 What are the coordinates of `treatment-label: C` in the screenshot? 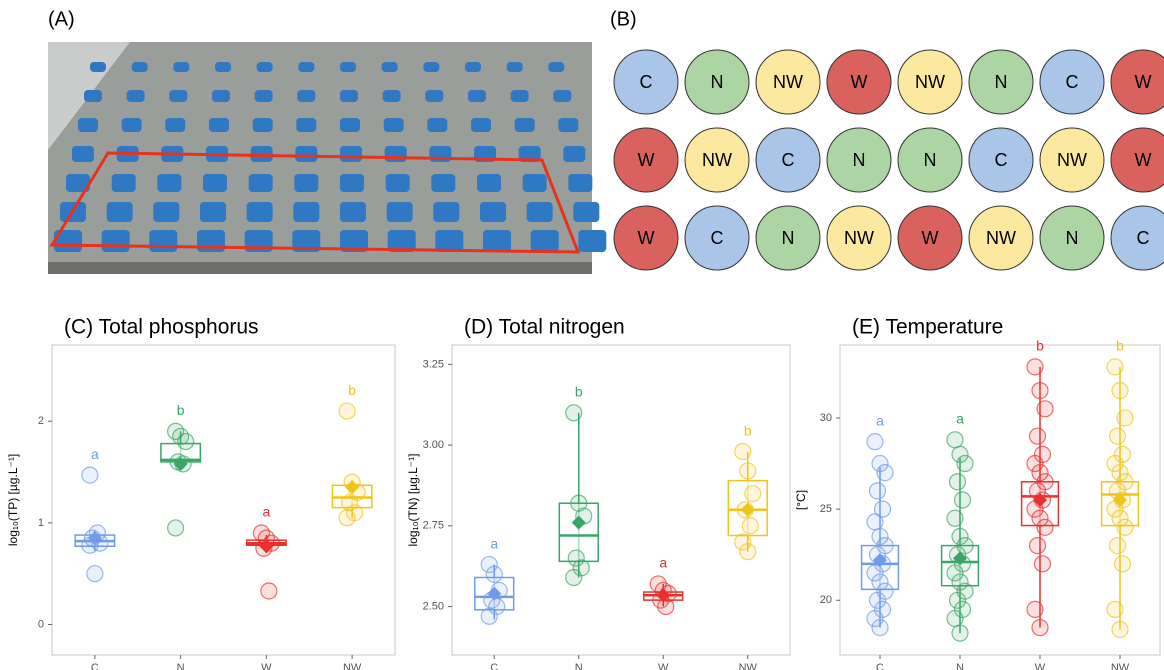 It's located at (717, 238).